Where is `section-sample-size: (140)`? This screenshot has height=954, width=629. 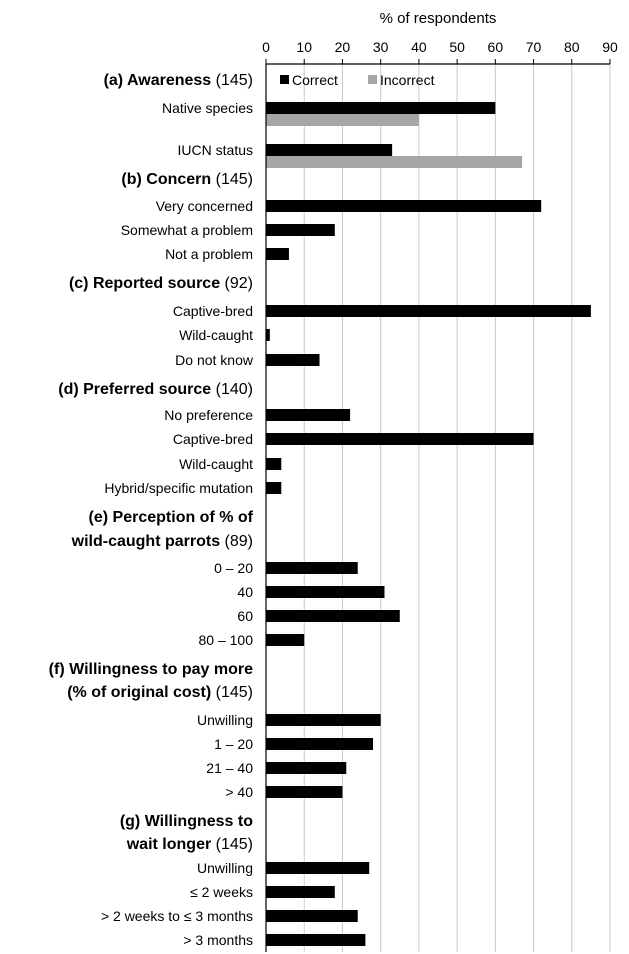
section-sample-size: (140) is located at coordinates (234, 389).